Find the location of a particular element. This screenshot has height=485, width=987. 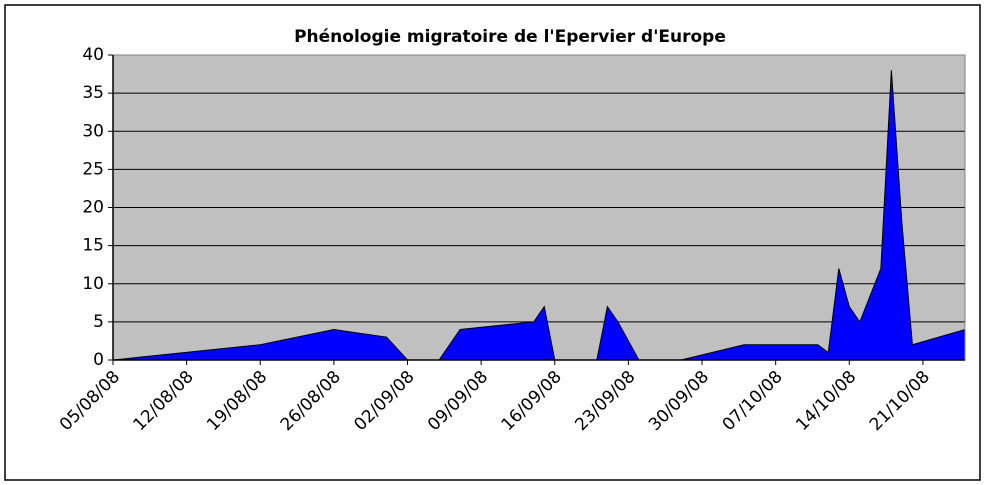

y-tick-label: 40 is located at coordinates (93, 55).